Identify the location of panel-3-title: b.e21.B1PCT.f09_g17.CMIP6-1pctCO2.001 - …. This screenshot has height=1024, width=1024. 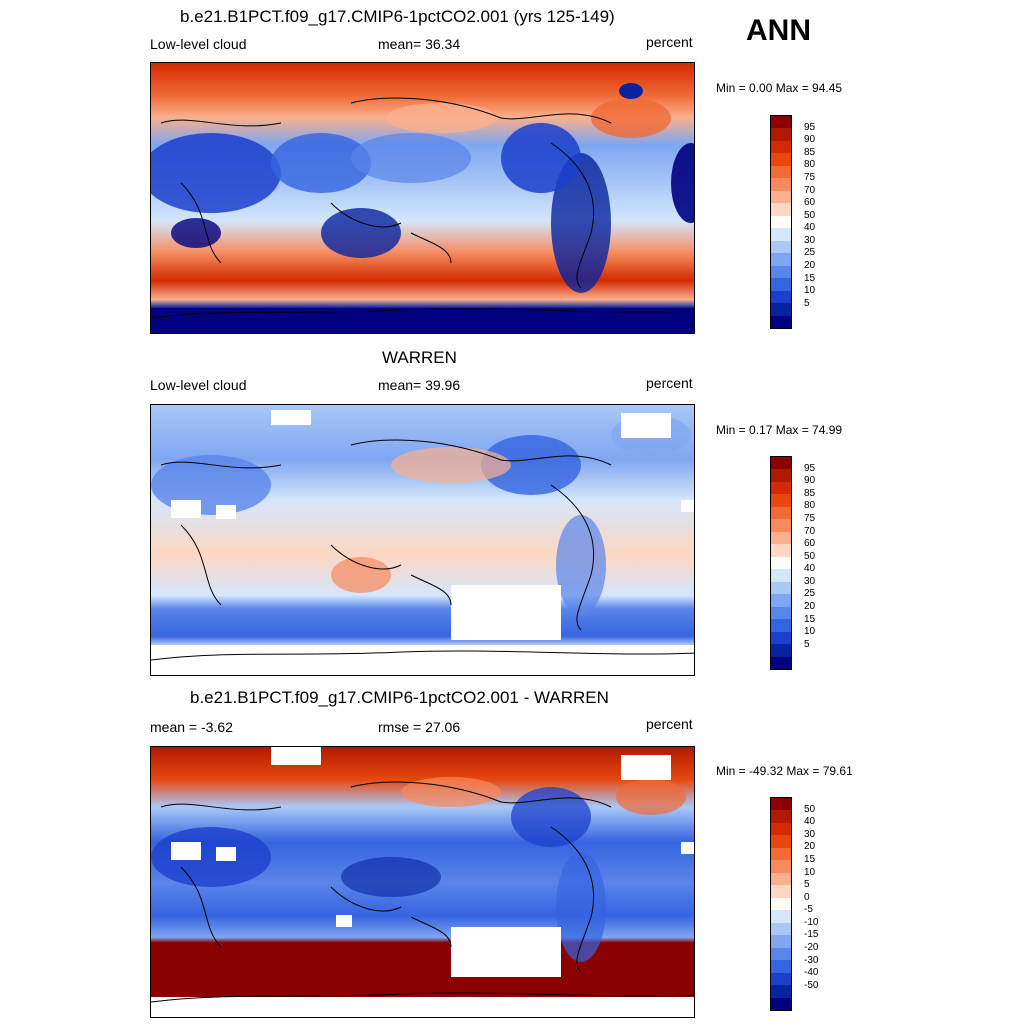
(399, 697).